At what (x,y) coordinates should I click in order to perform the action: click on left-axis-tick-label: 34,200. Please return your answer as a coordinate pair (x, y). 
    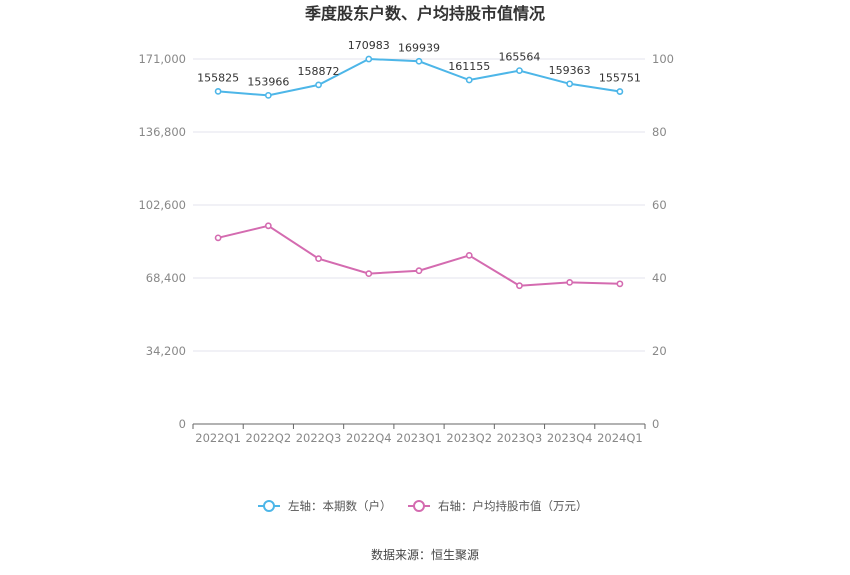
    Looking at the image, I should click on (166, 351).